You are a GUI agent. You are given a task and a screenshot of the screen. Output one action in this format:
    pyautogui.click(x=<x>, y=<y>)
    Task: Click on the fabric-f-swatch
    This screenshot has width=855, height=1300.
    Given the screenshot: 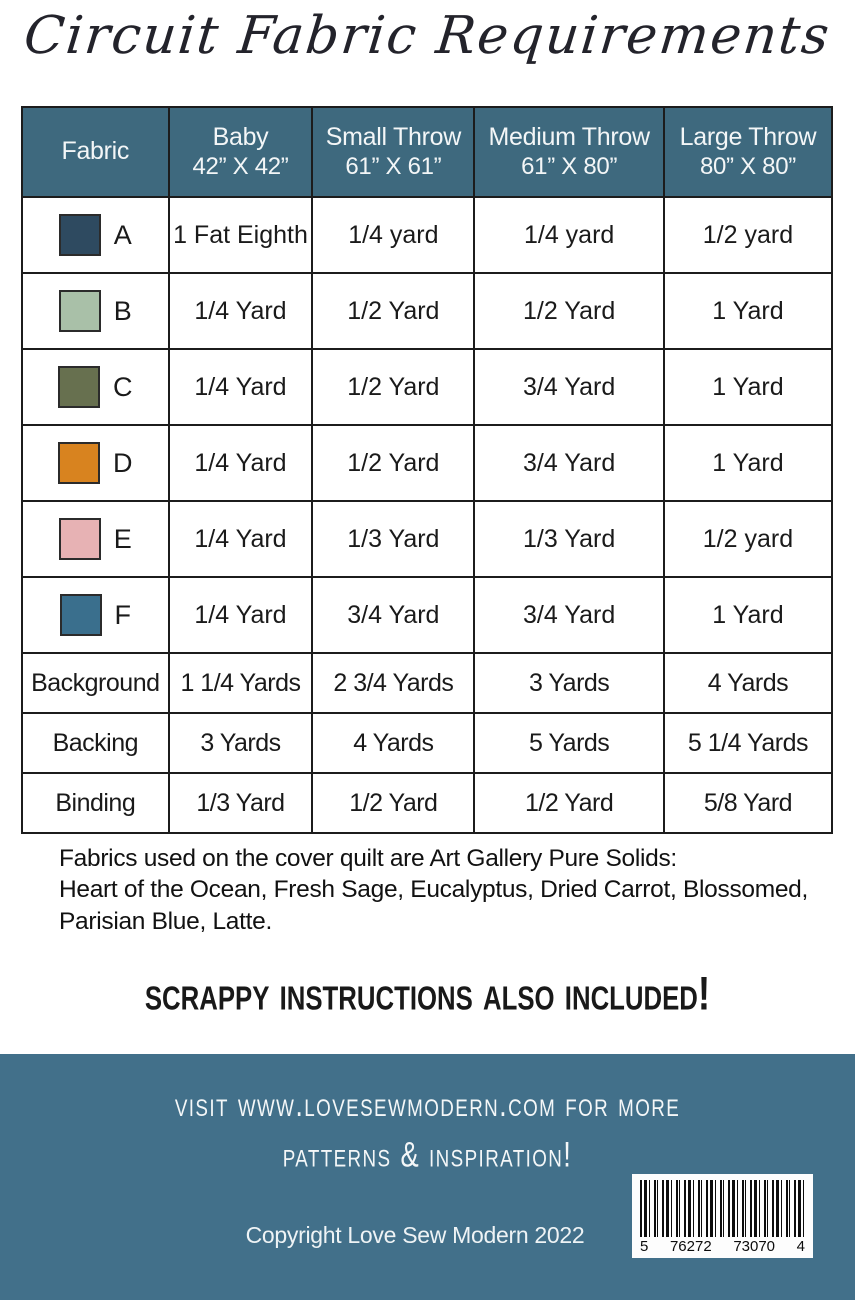 What is the action you would take?
    pyautogui.click(x=80, y=615)
    